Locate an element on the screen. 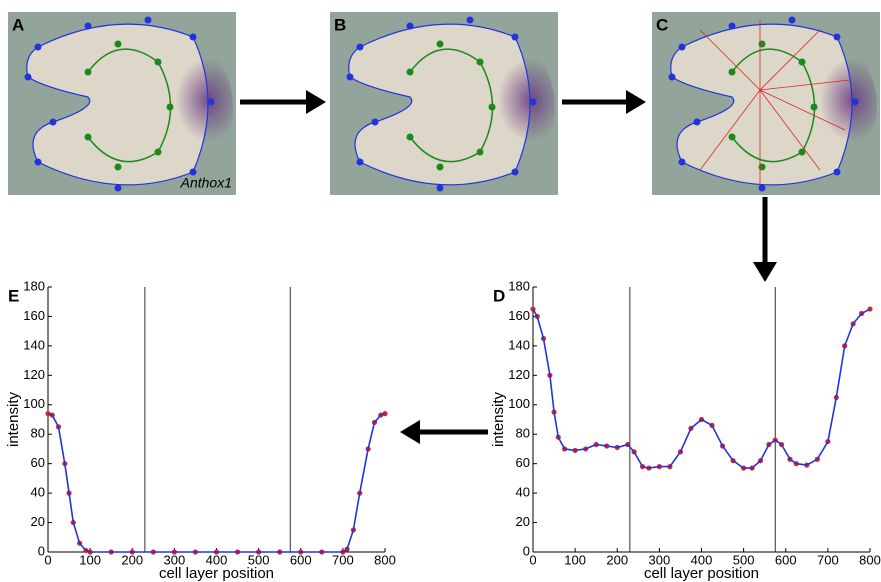 This screenshot has height=582, width=881. panel-label: E is located at coordinates (13, 295).